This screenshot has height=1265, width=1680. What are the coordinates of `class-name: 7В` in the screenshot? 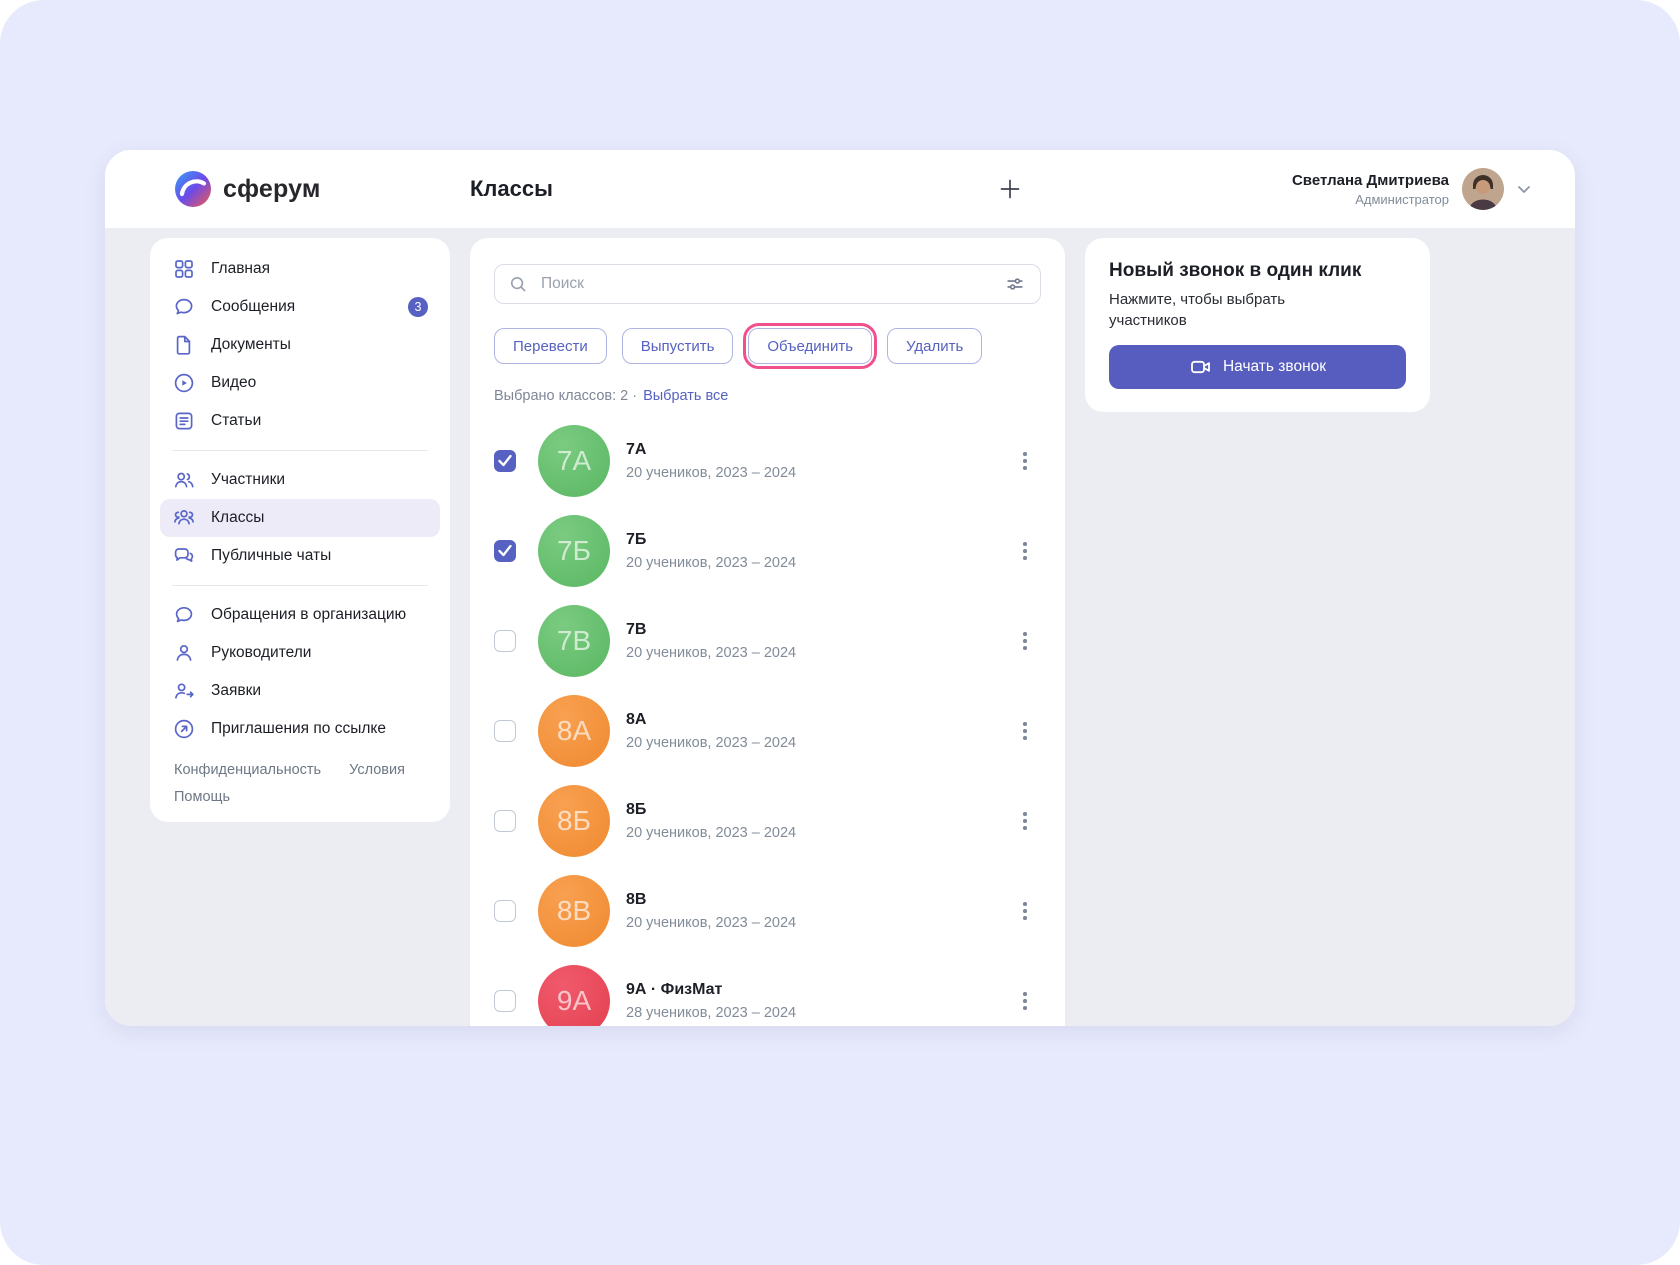 It's located at (636, 629).